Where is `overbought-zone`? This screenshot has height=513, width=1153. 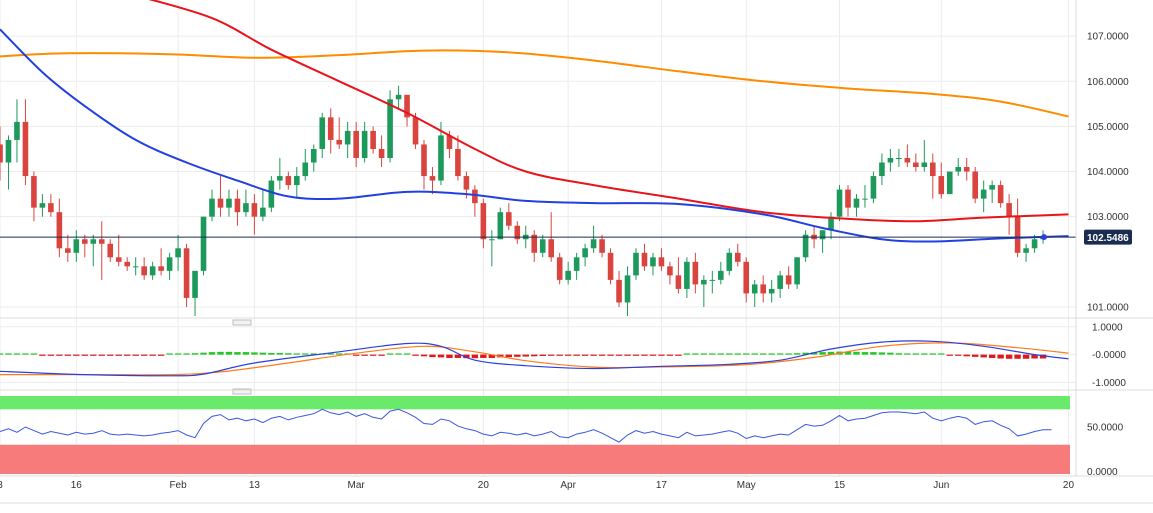 overbought-zone is located at coordinates (535, 403).